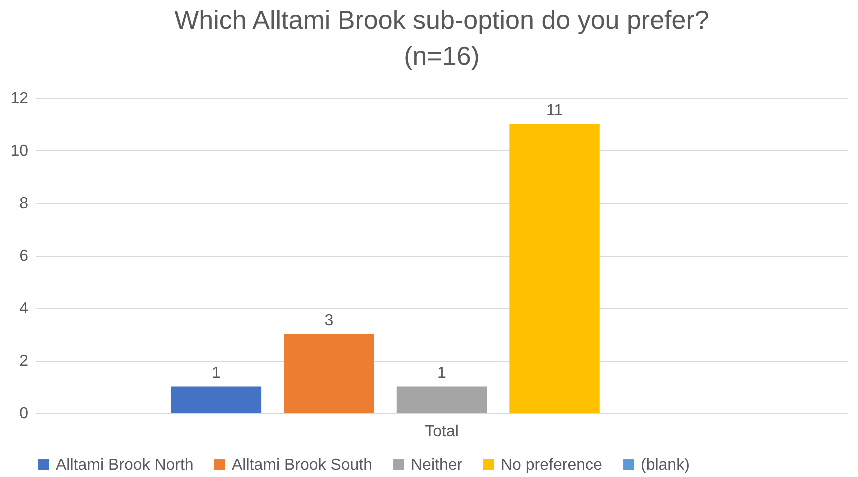 This screenshot has width=858, height=477. Describe the element at coordinates (24, 256) in the screenshot. I see `y-tick-label: 6` at that location.